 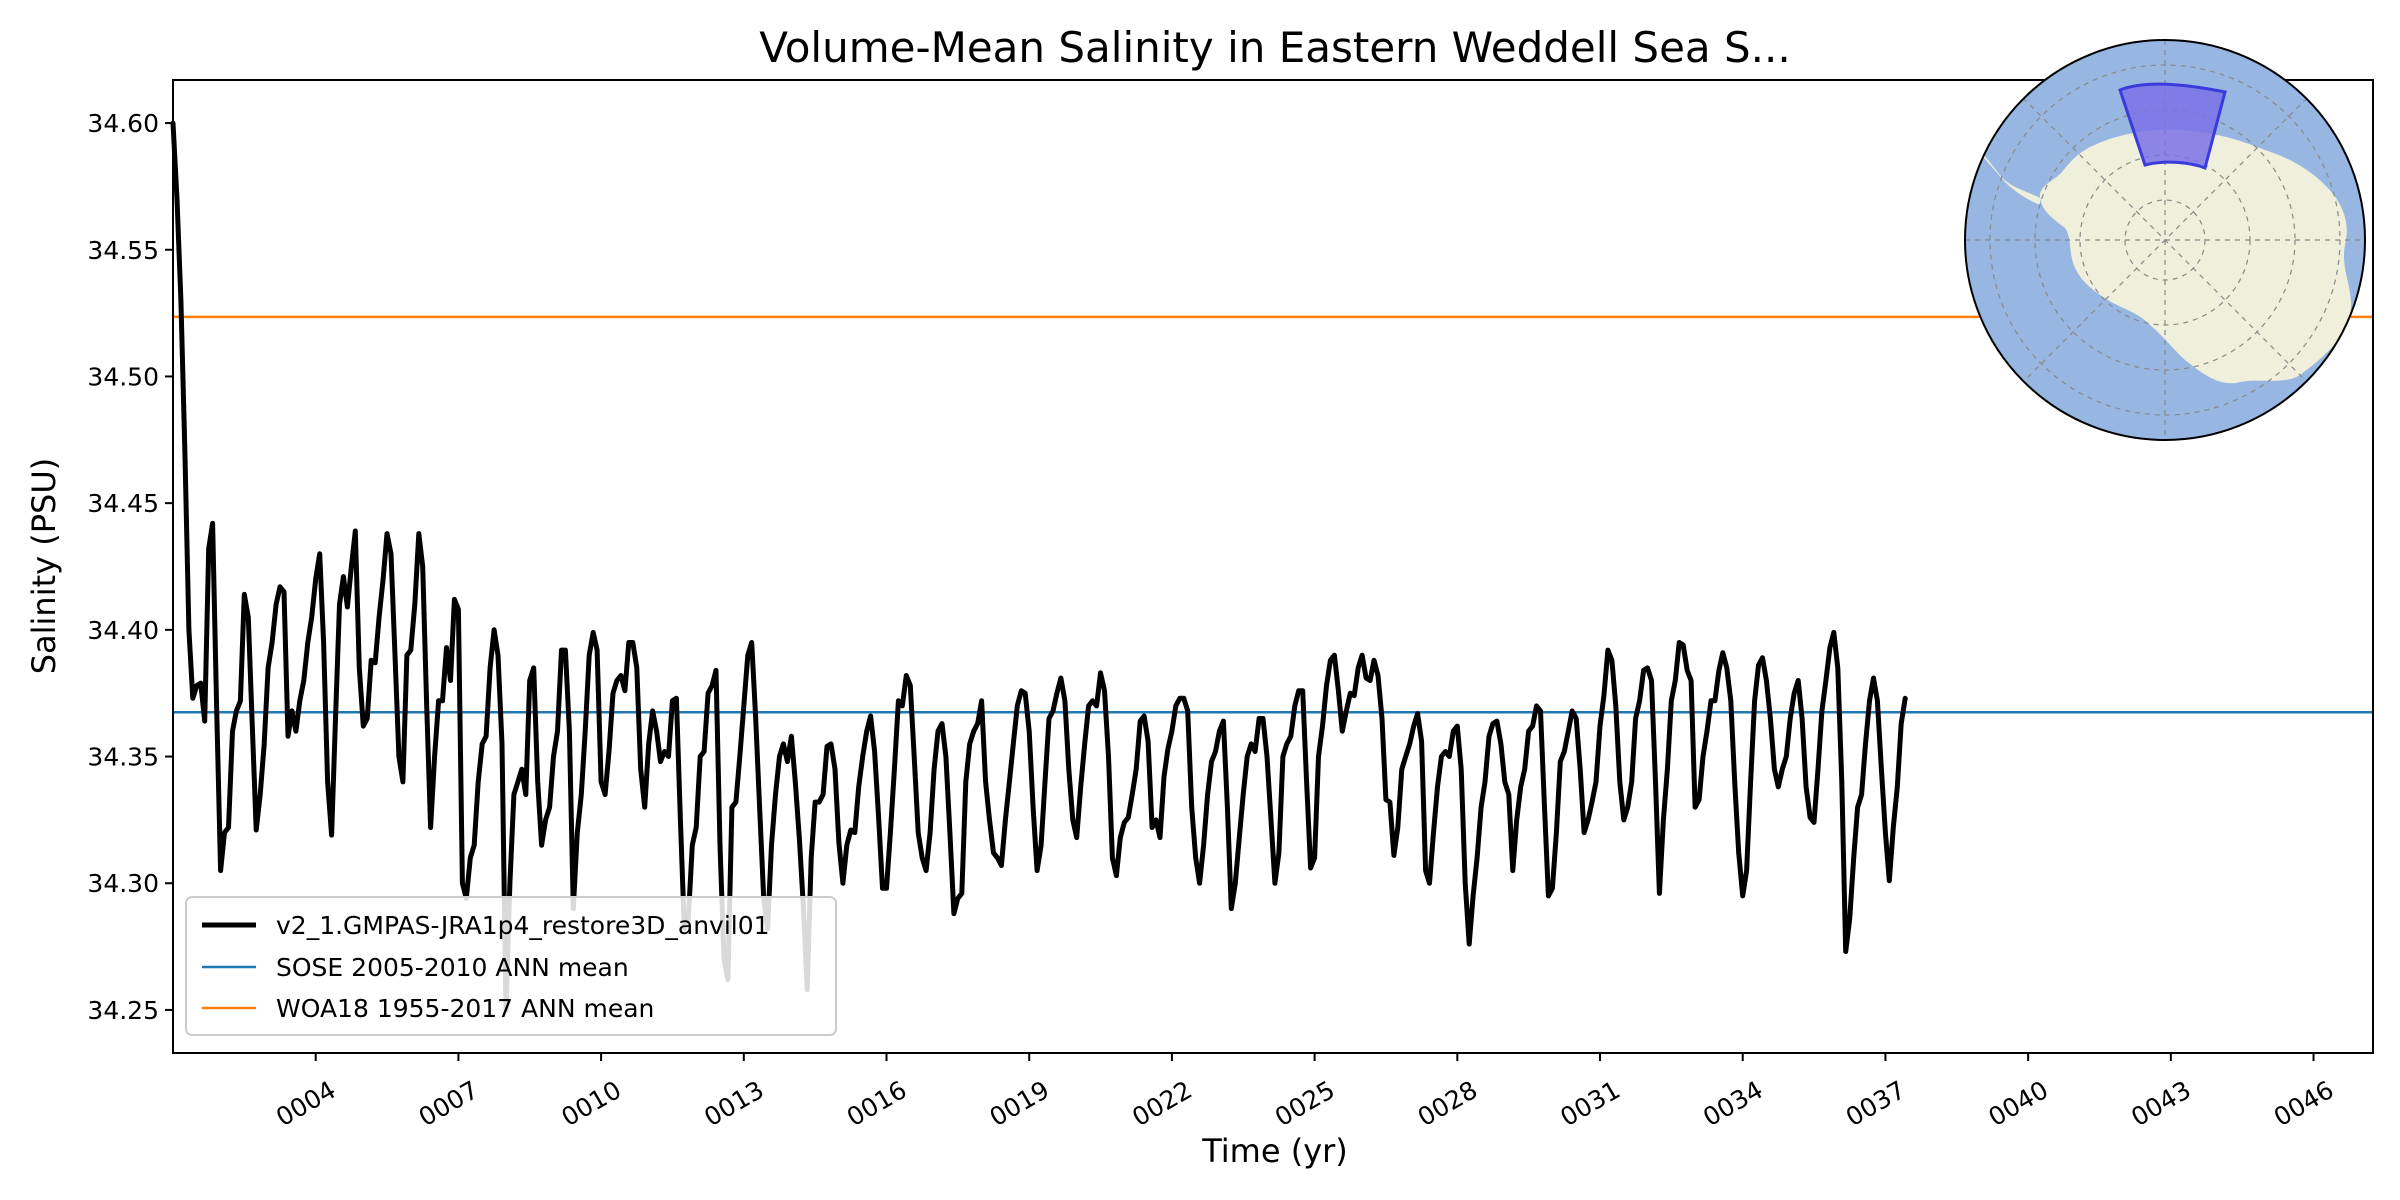 I want to click on x-tick-label: 0013, so click(x=734, y=1103).